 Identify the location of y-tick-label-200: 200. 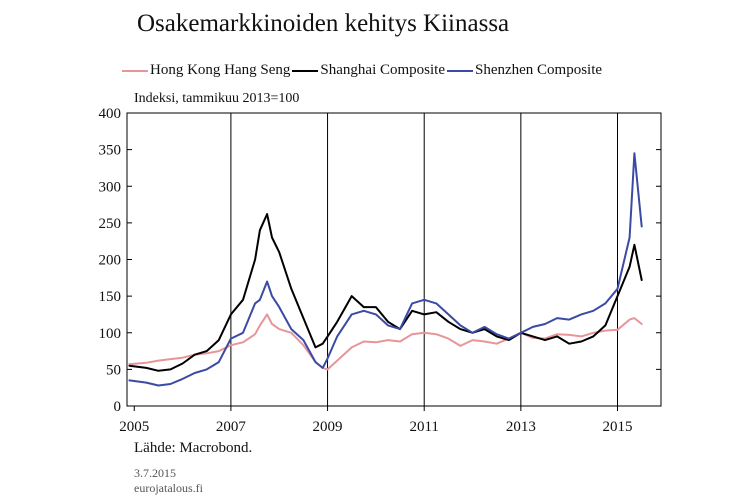
(110, 261).